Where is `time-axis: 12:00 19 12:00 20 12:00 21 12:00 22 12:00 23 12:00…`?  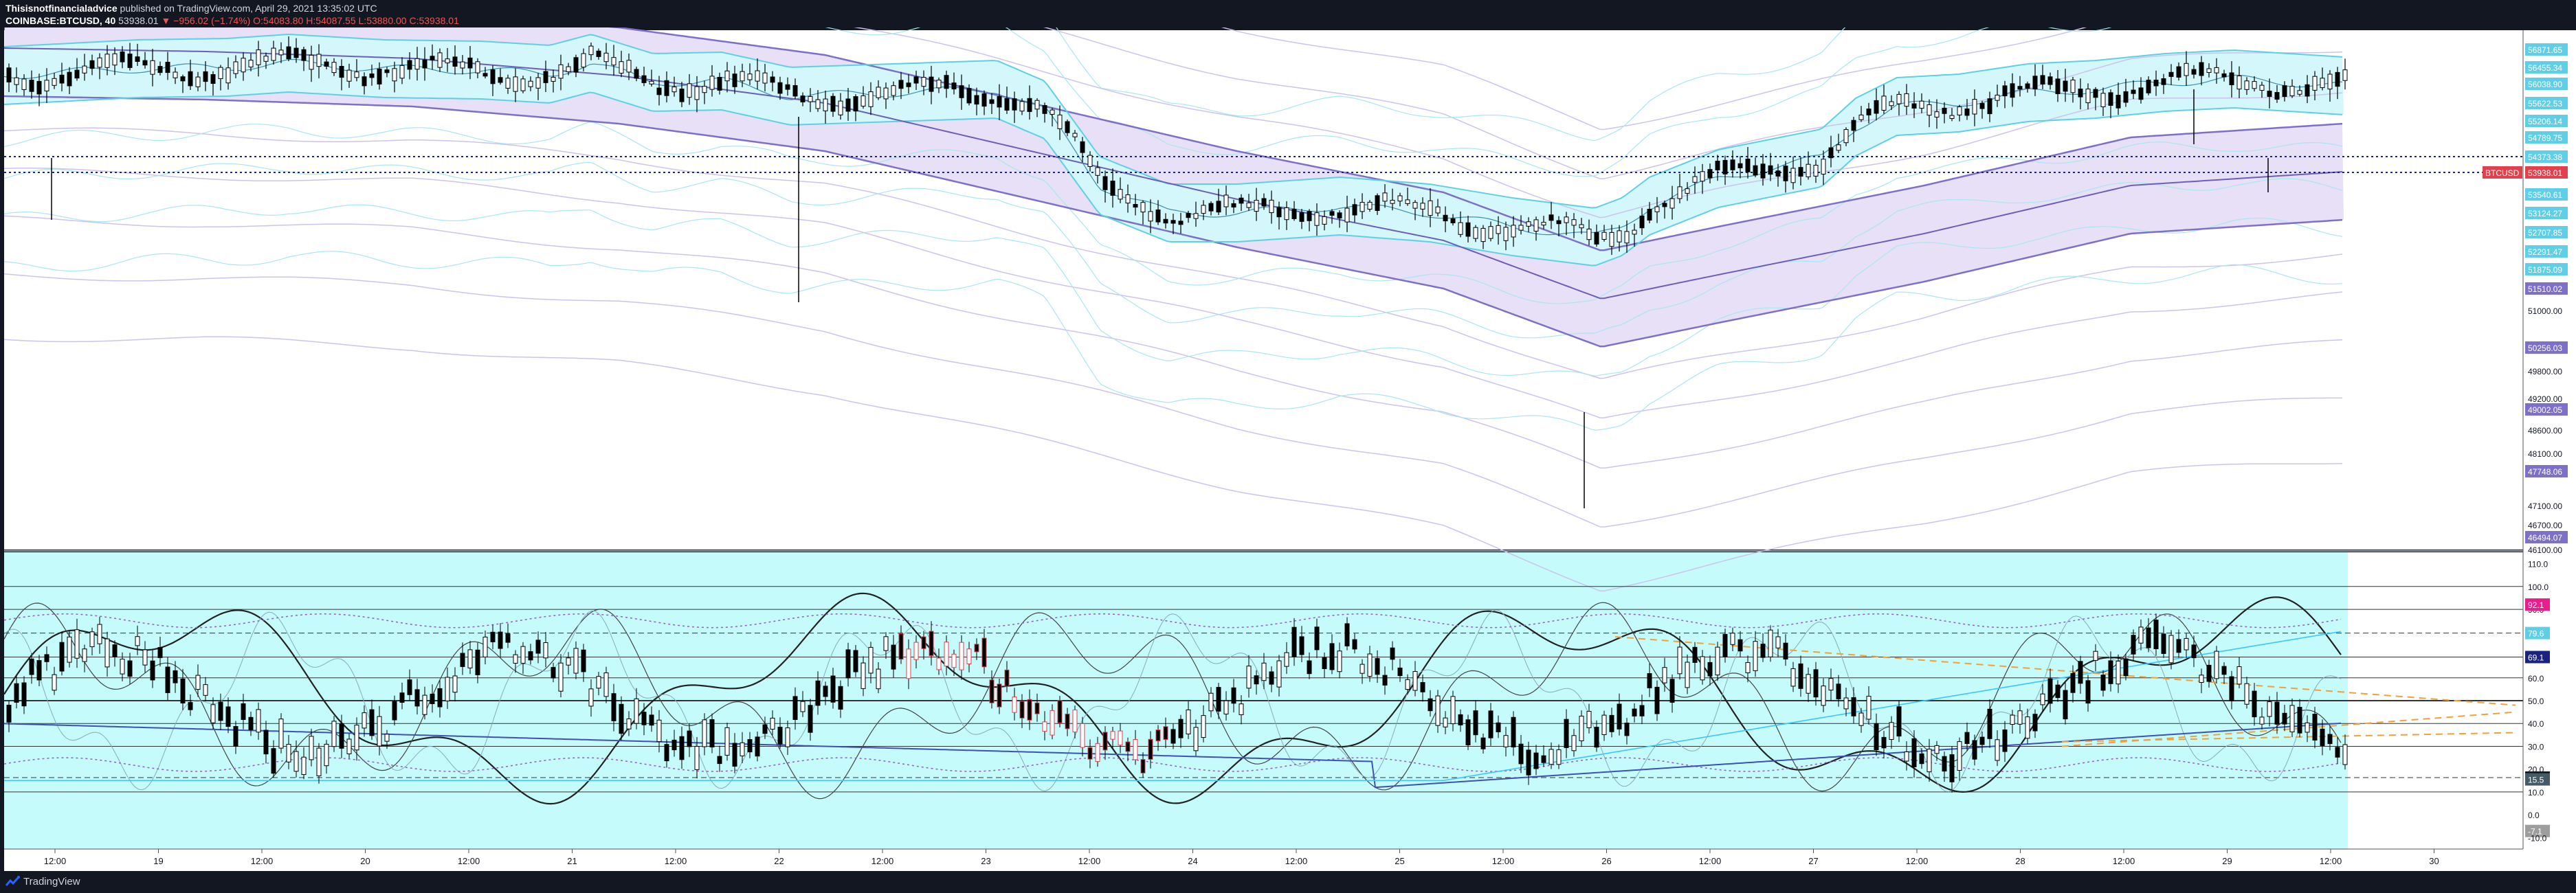
time-axis: 12:00 19 12:00 20 12:00 21 12:00 22 12:00 23 12:00… is located at coordinates (1241, 858).